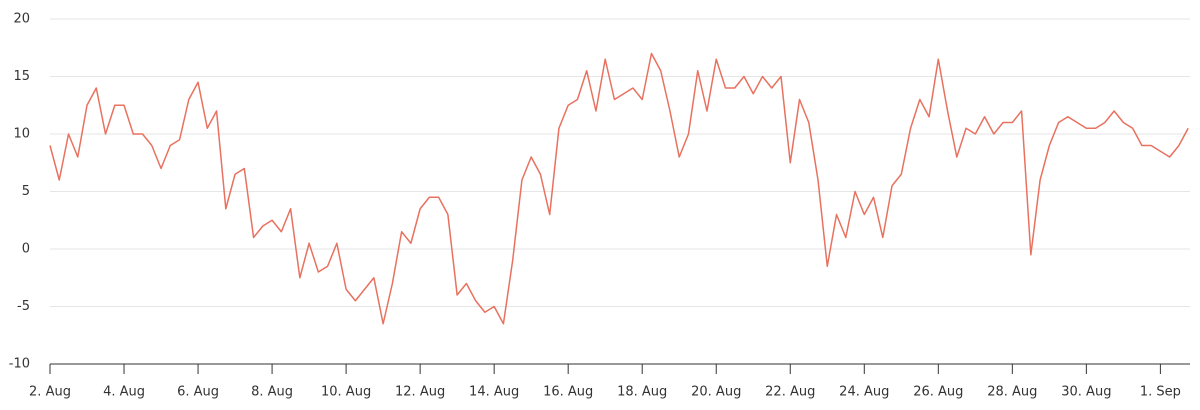 Image resolution: width=1200 pixels, height=410 pixels. I want to click on x-tick-label: 8. Aug, so click(272, 392).